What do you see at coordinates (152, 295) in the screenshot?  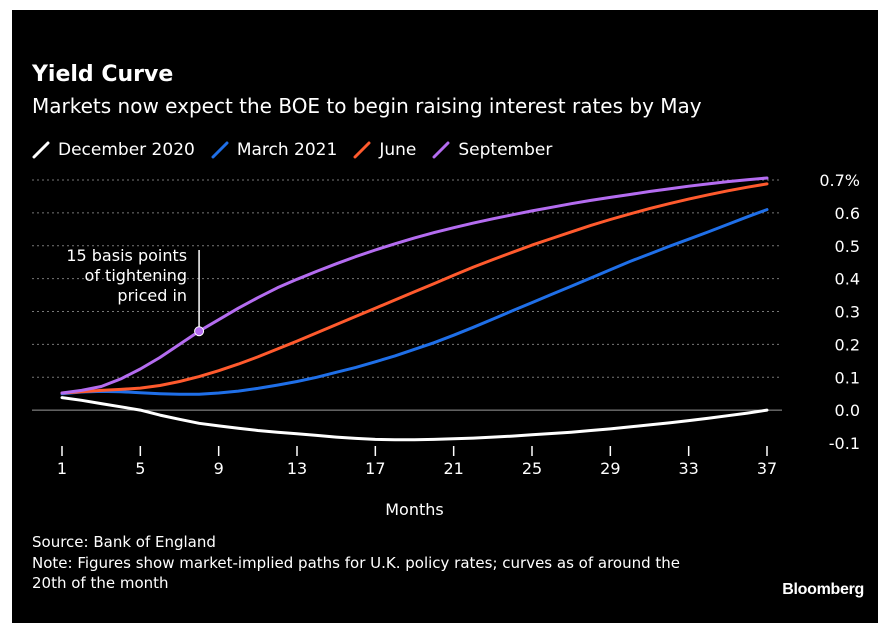 I see `annotation-text-line: priced in` at bounding box center [152, 295].